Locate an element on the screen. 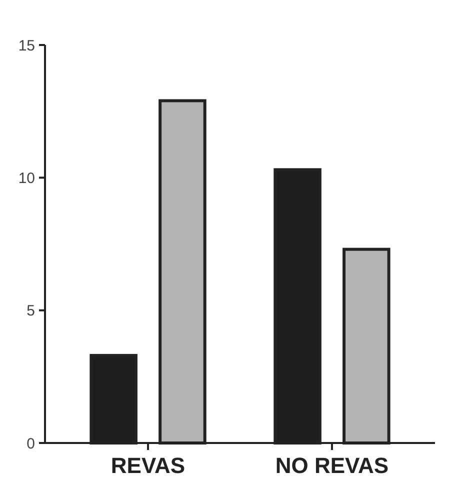  y-tick-label: 10 is located at coordinates (26, 178).